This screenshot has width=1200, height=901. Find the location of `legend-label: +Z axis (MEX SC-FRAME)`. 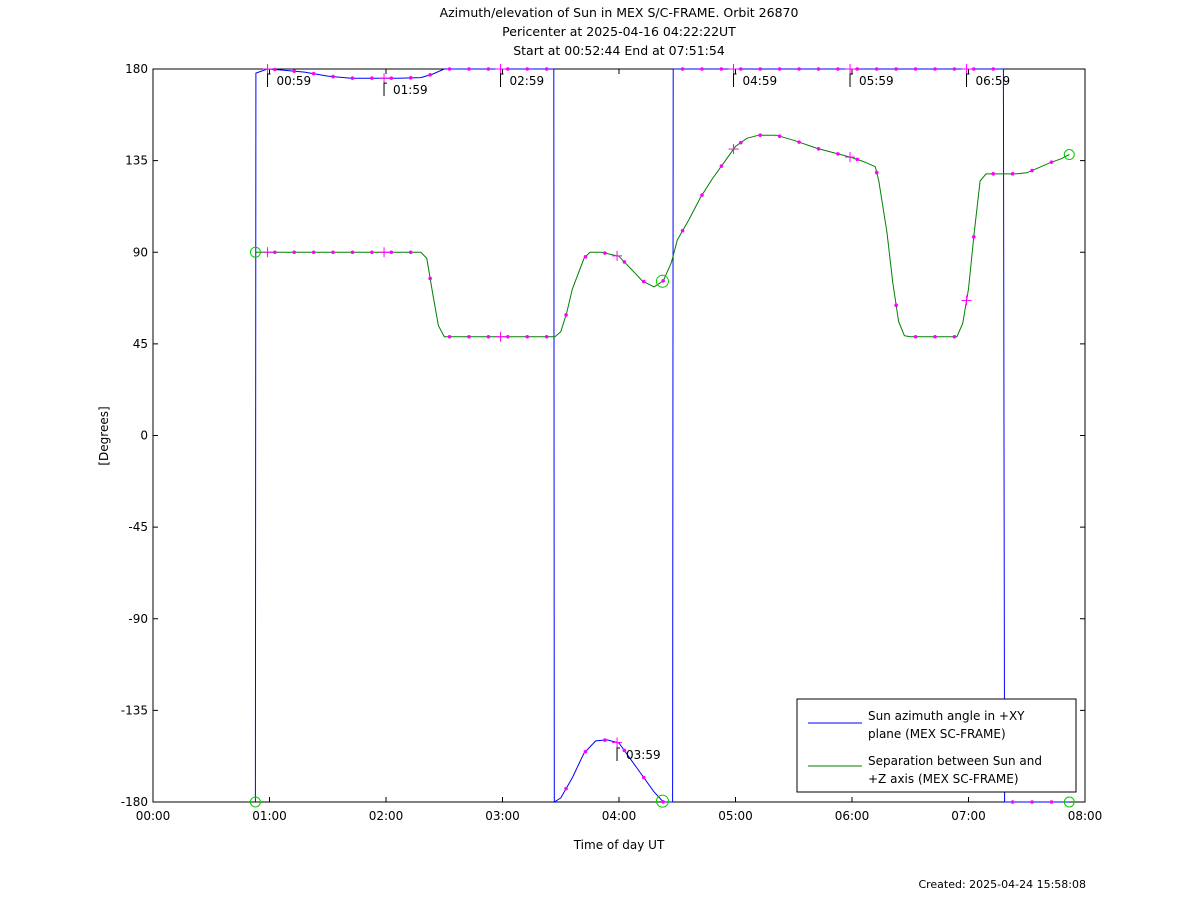

legend-label: +Z axis (MEX SC-FRAME) is located at coordinates (943, 779).